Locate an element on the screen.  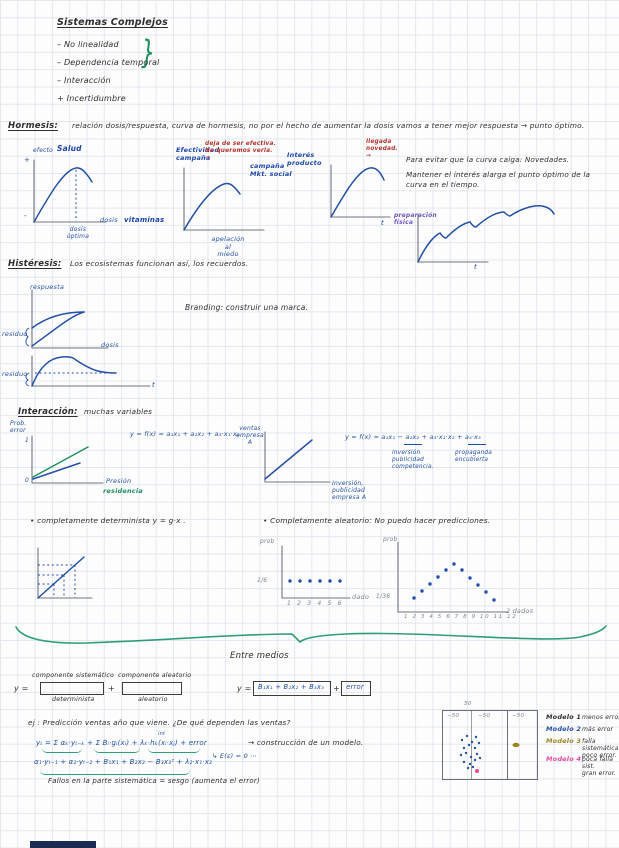
histeresis-time-sketch is located at coordinates (88, 371).